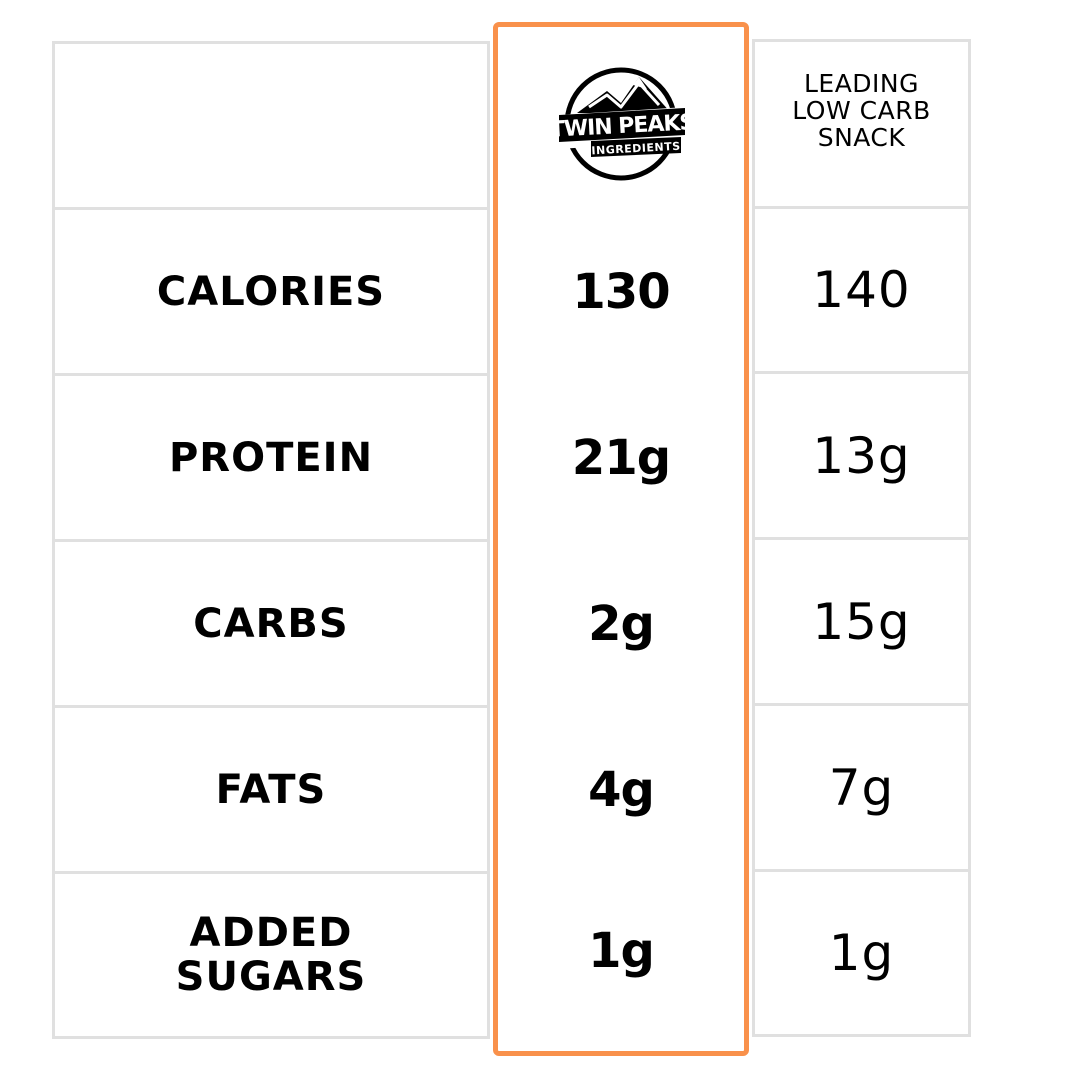  I want to click on row-label-carbs: CARBS, so click(271, 623).